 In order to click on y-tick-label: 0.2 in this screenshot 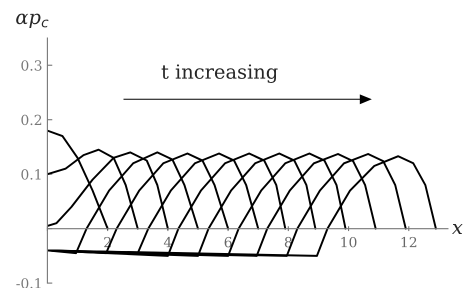, I will do `click(31, 120)`.